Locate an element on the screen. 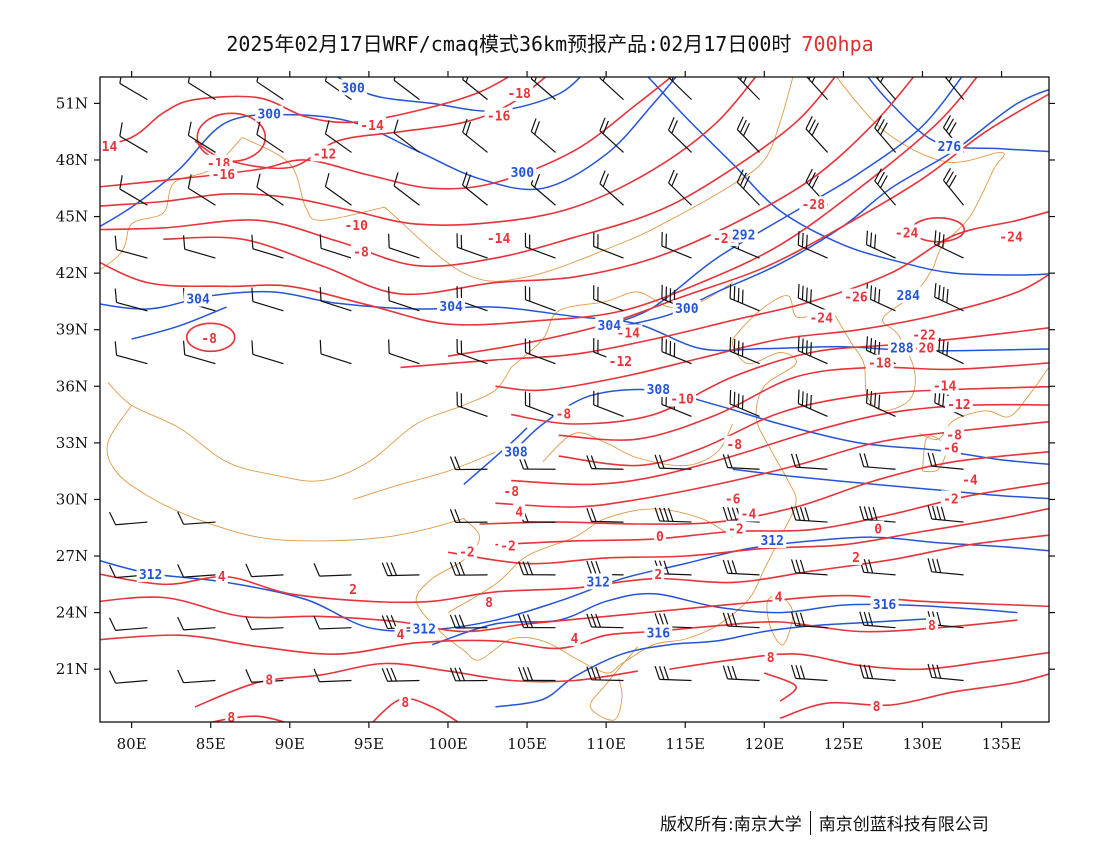  isotherm-label: -24 is located at coordinates (1011, 237).